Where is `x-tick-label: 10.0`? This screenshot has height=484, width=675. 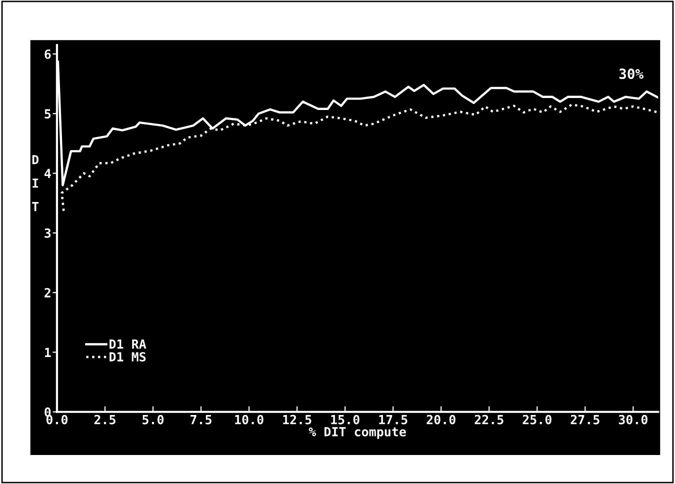
x-tick-label: 10.0 is located at coordinates (249, 419).